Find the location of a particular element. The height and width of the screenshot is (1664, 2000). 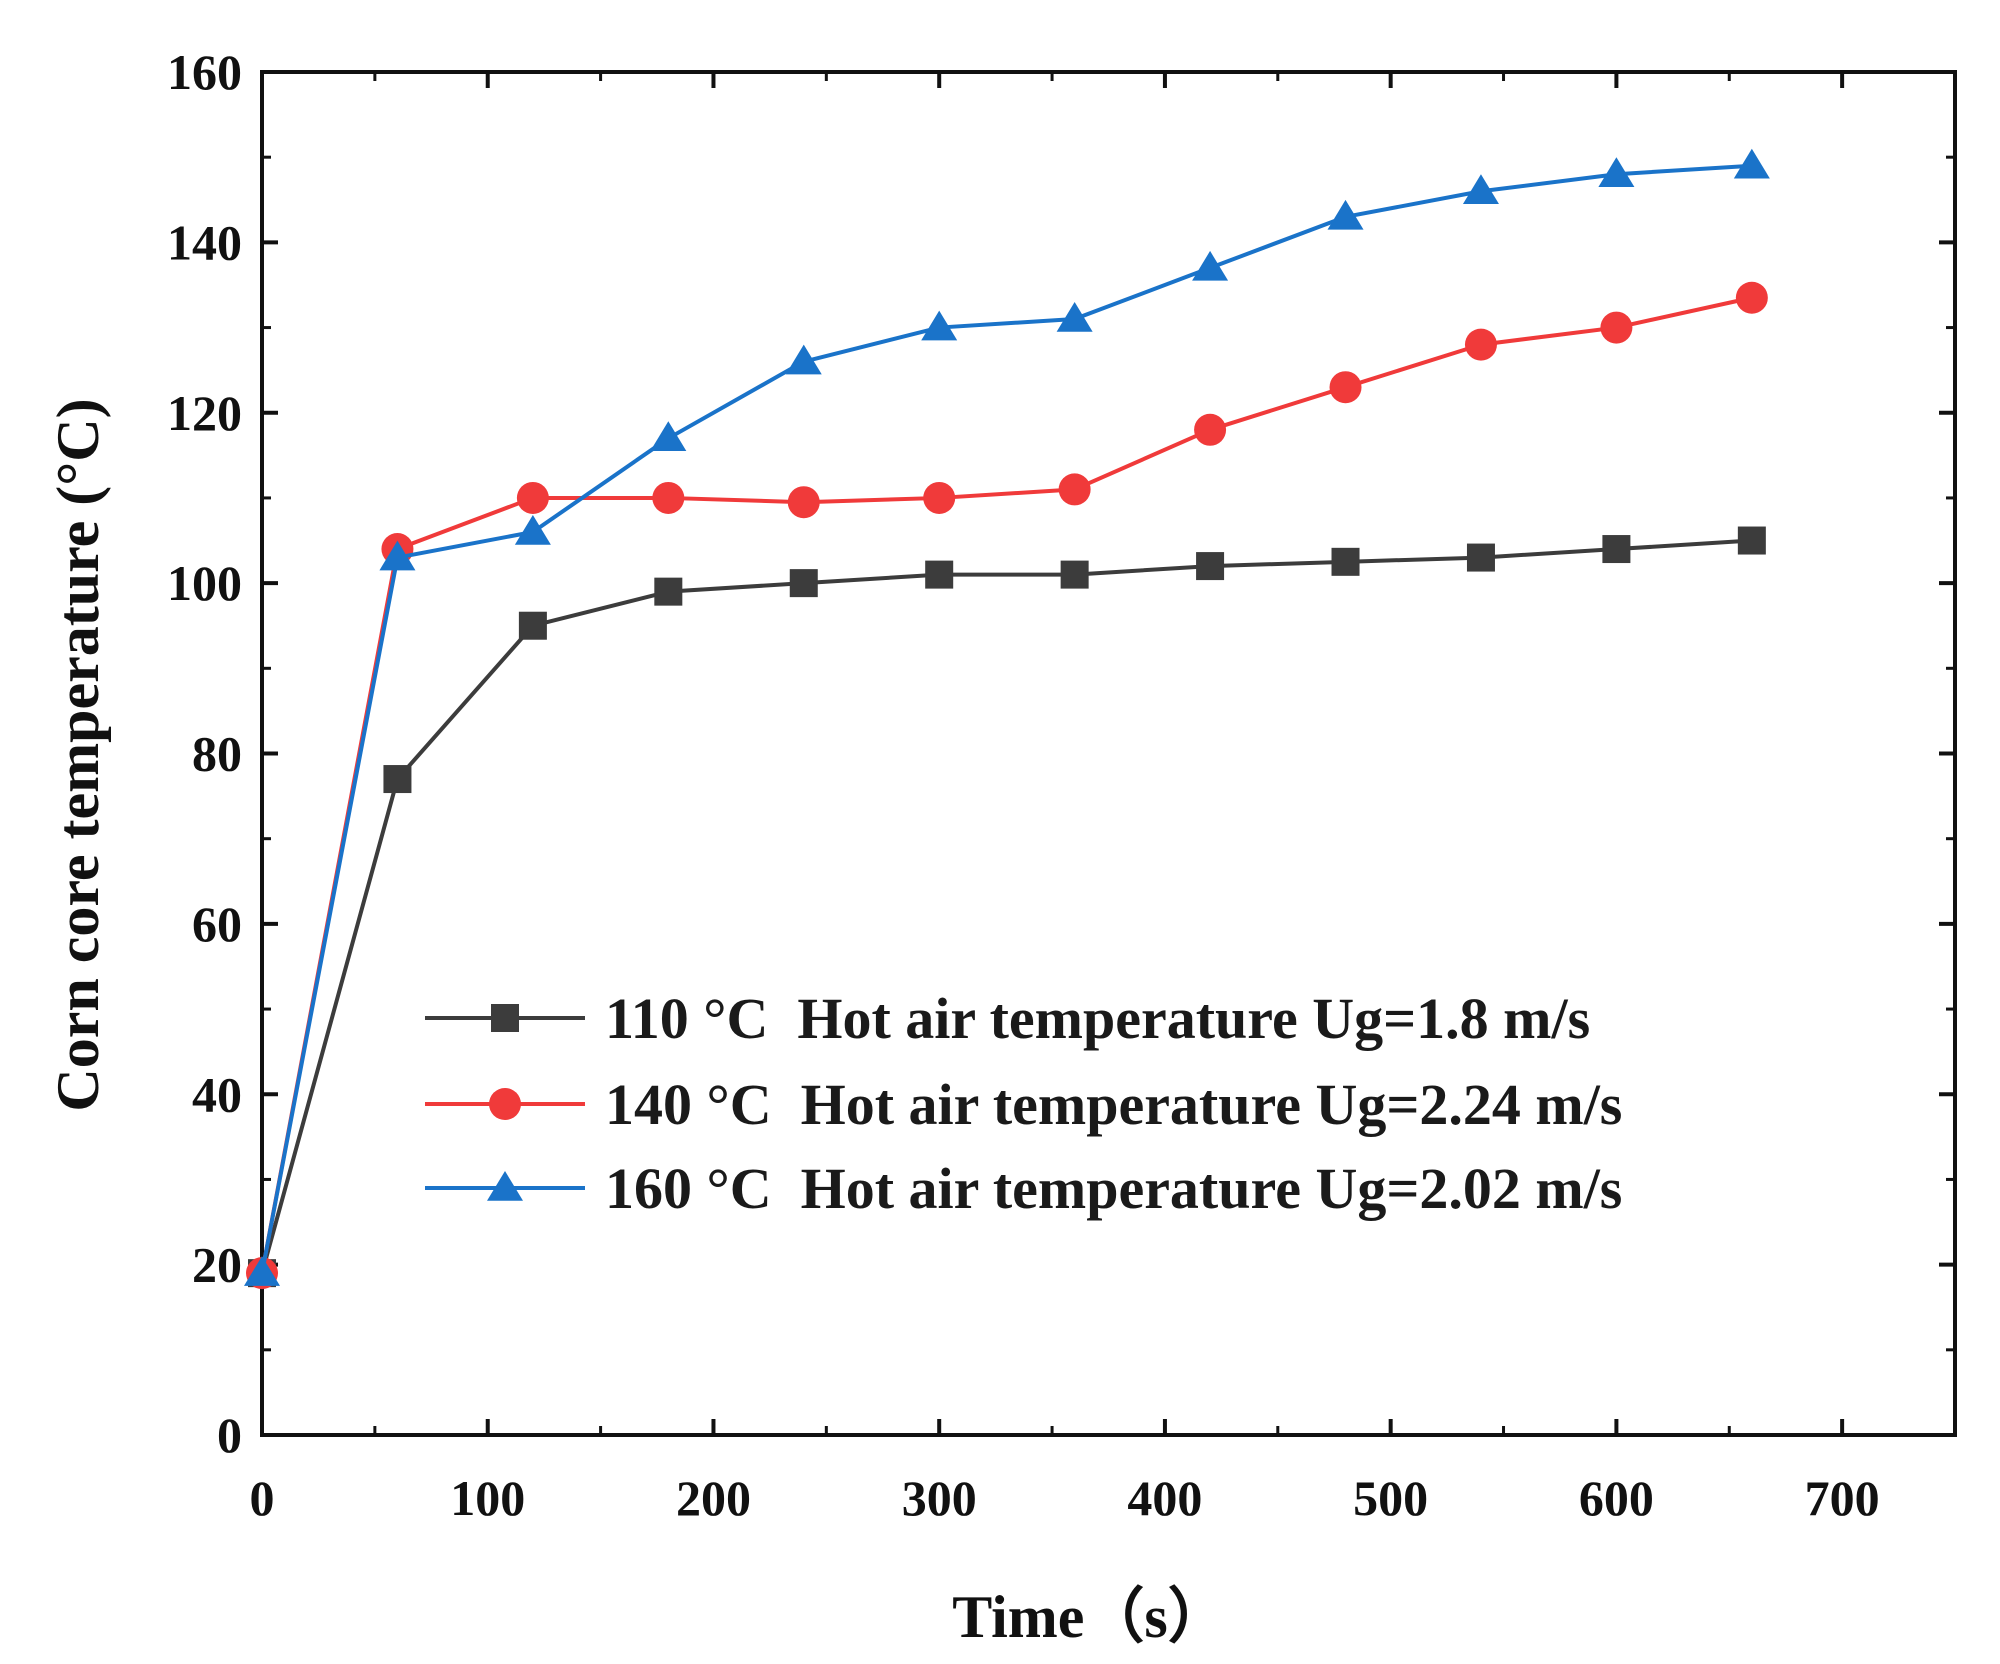

x-tick-label: 500 is located at coordinates (1390, 1498).